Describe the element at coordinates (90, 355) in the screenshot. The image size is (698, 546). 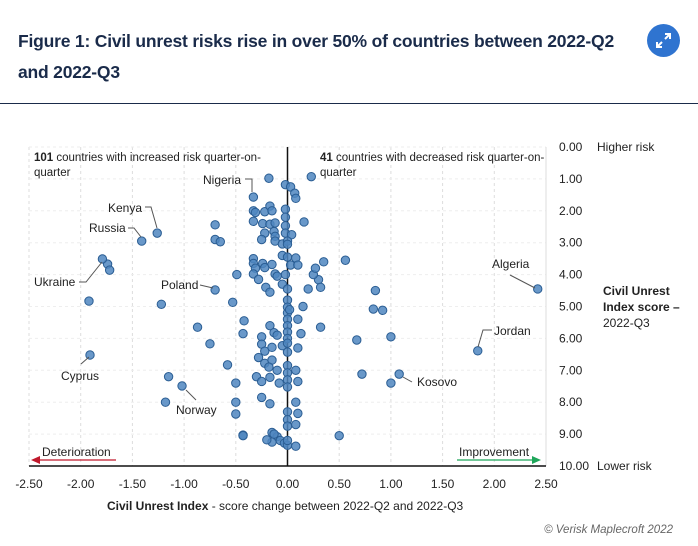
I see `data-point-cyprus` at that location.